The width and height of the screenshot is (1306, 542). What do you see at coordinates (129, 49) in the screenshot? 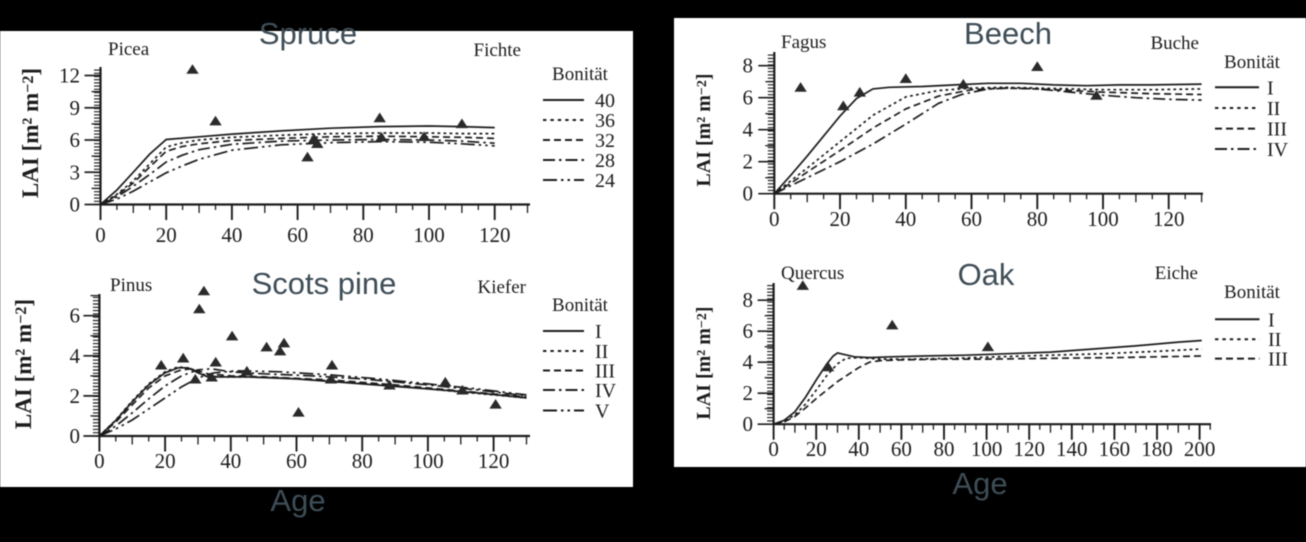
I see `svg-text: Picea` at bounding box center [129, 49].